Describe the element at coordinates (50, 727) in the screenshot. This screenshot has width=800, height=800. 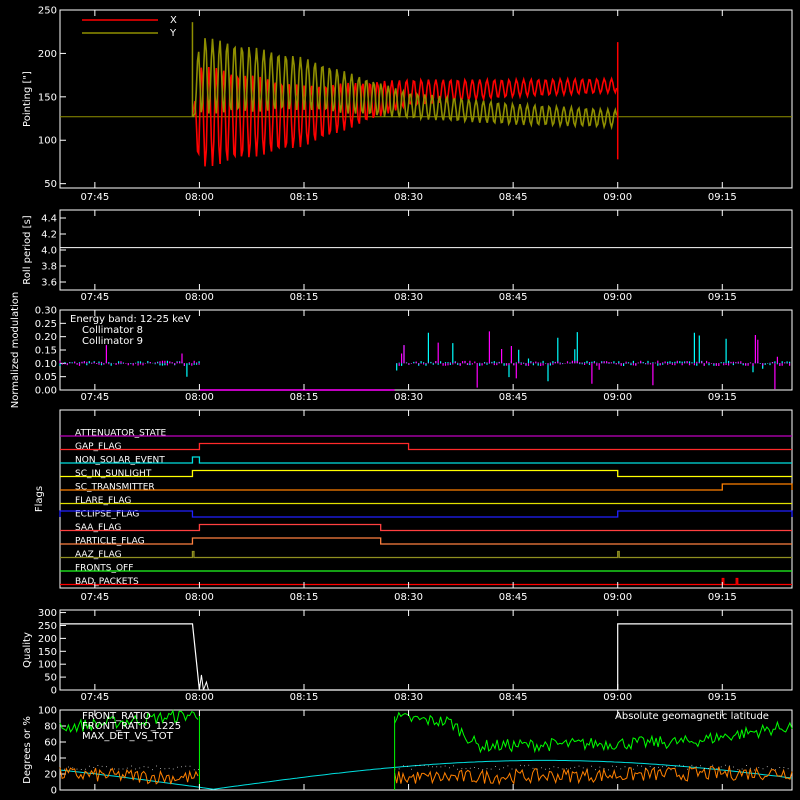
I see `y-tick-label: 80` at that location.